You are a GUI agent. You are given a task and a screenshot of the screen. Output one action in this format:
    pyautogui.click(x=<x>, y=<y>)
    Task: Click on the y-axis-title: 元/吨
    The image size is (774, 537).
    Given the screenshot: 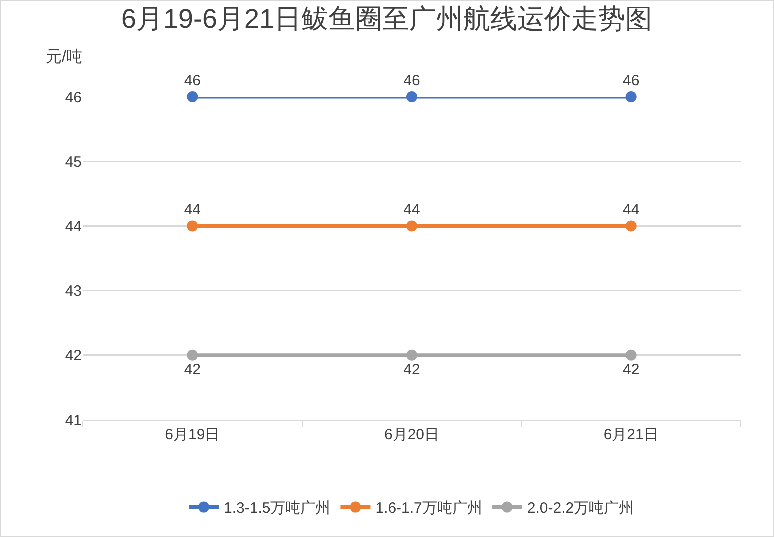 What is the action you would take?
    pyautogui.click(x=64, y=57)
    